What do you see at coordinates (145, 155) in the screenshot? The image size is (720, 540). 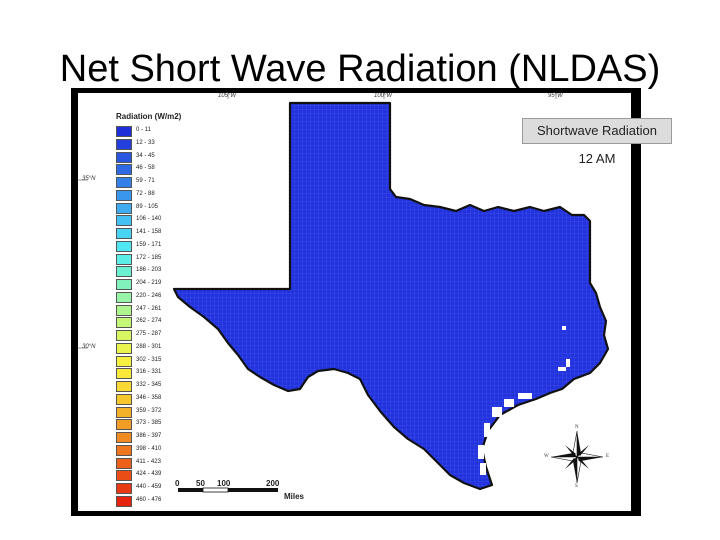 I see `legend-label: 34 - 45` at bounding box center [145, 155].